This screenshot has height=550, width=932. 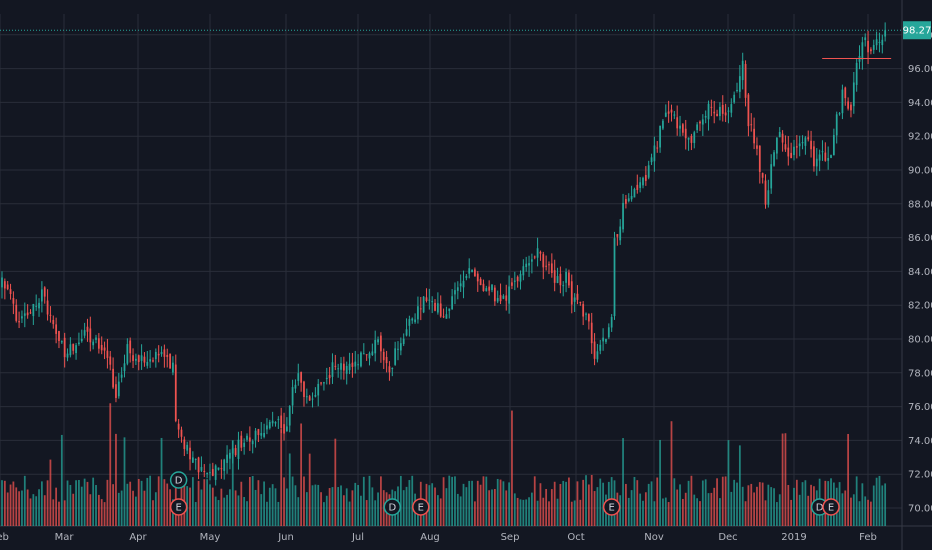 I want to click on y-tick-label: 92.00, so click(x=920, y=137).